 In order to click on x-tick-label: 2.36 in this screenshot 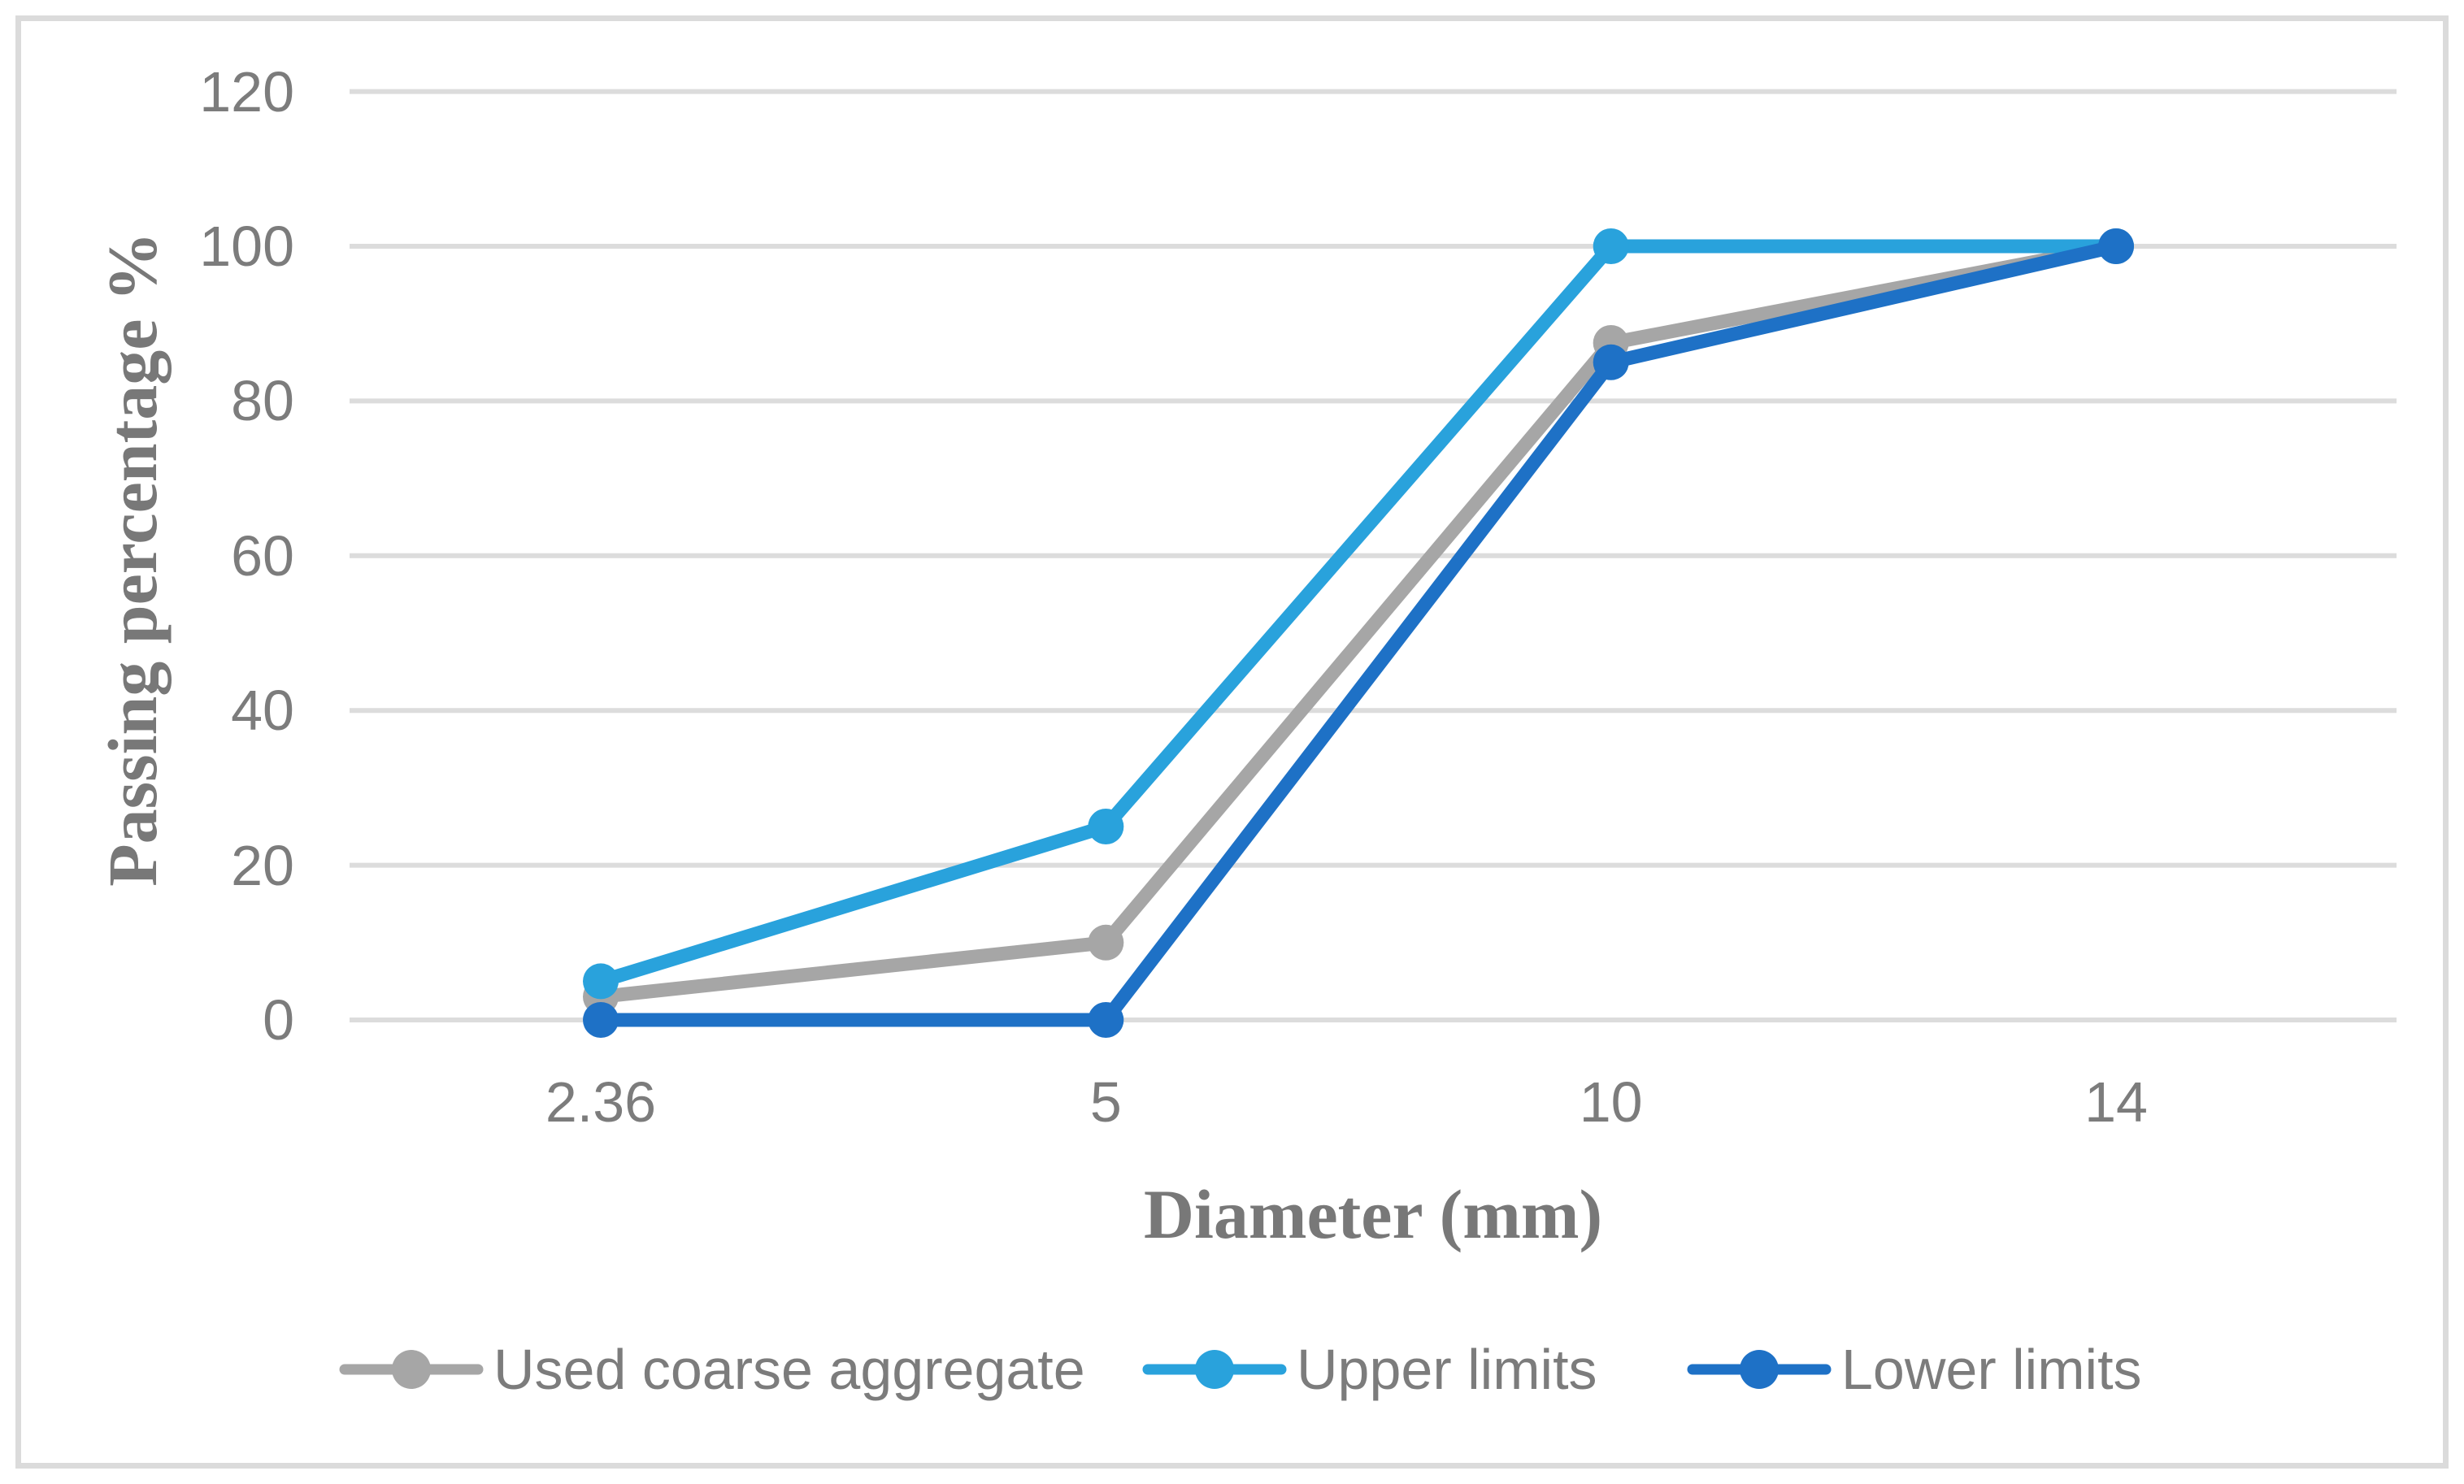, I will do `click(601, 1102)`.